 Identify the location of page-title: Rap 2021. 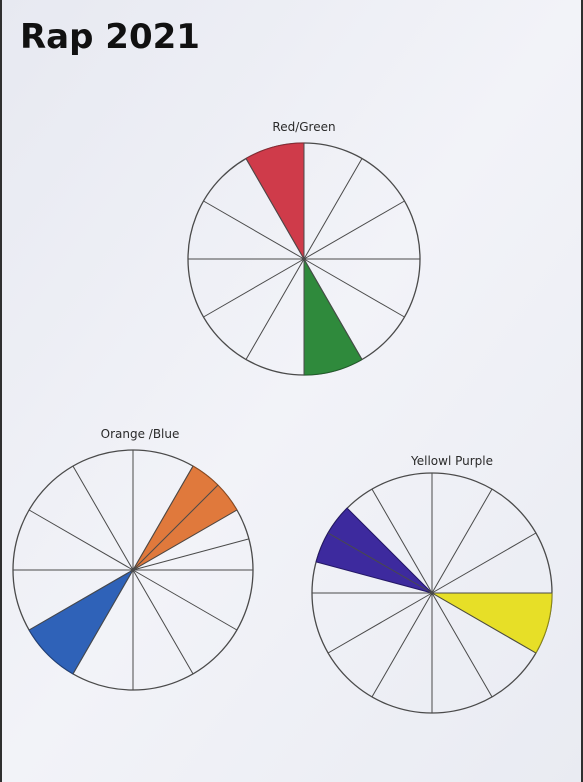
(110, 37).